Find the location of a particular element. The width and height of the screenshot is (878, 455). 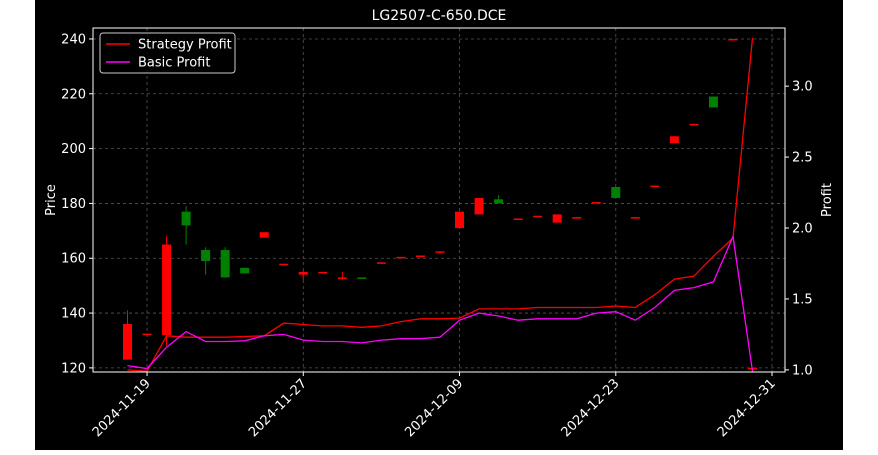

y-axis-label-right: Profit is located at coordinates (827, 200).